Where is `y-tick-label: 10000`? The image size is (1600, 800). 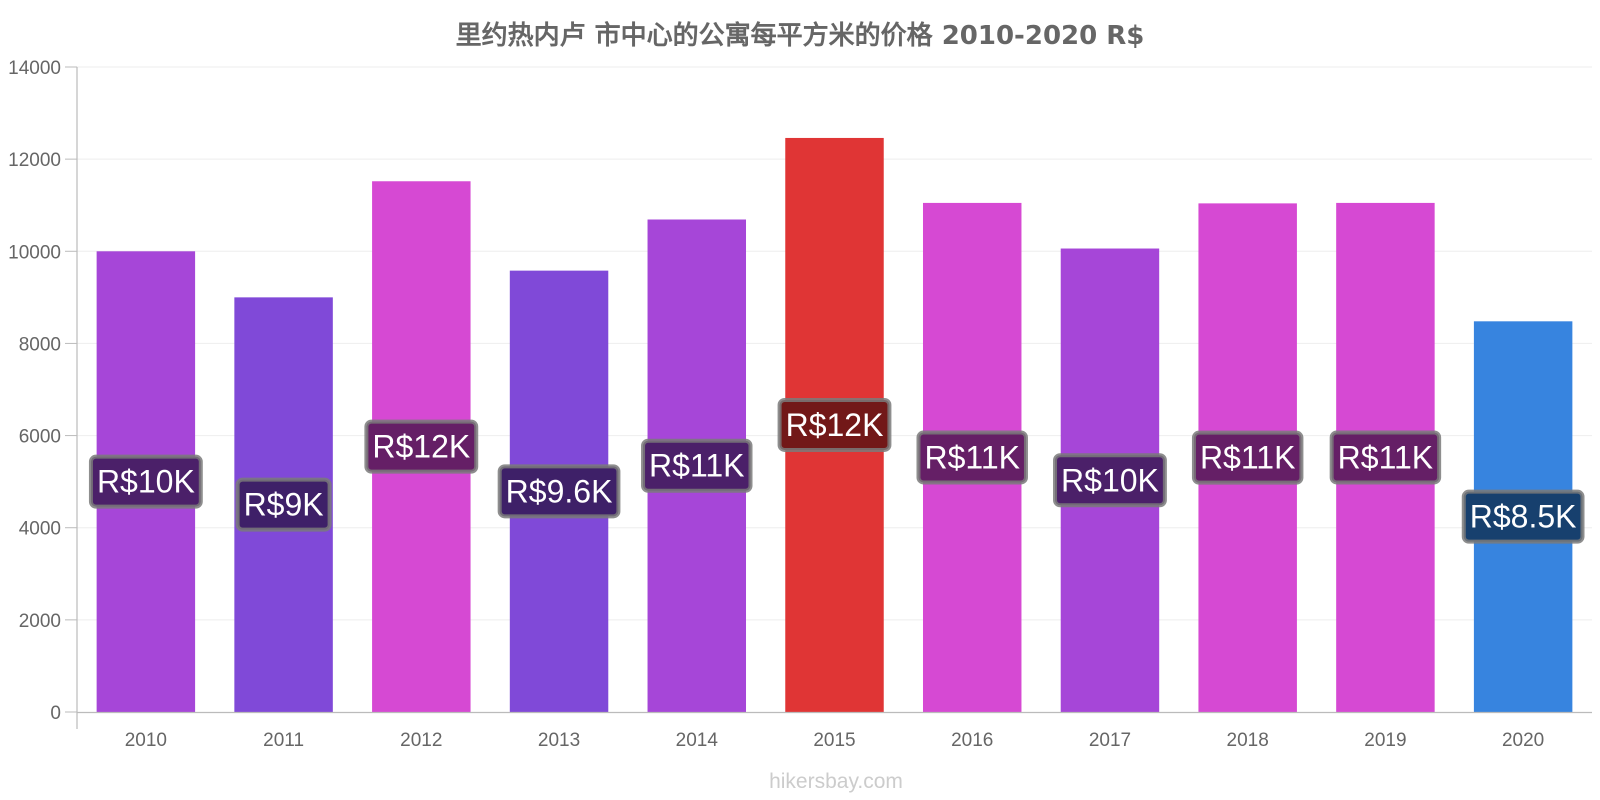
y-tick-label: 10000 is located at coordinates (34, 252).